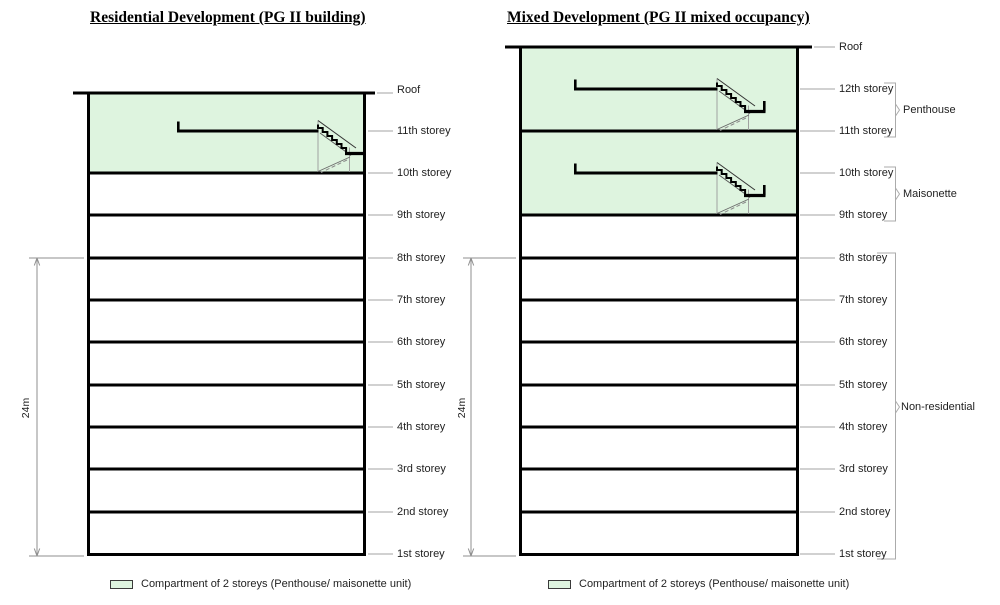 This screenshot has width=1000, height=605. Describe the element at coordinates (866, 131) in the screenshot. I see `right-label-11th: 11th storey` at that location.